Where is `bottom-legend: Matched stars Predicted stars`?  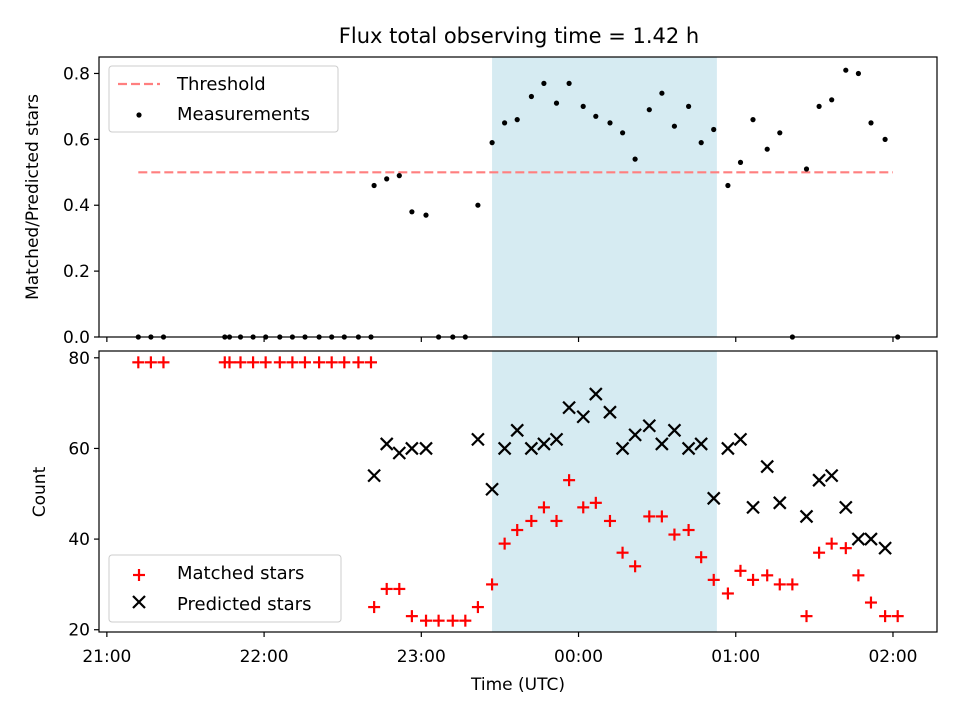 bottom-legend: Matched stars Predicted stars is located at coordinates (225, 588).